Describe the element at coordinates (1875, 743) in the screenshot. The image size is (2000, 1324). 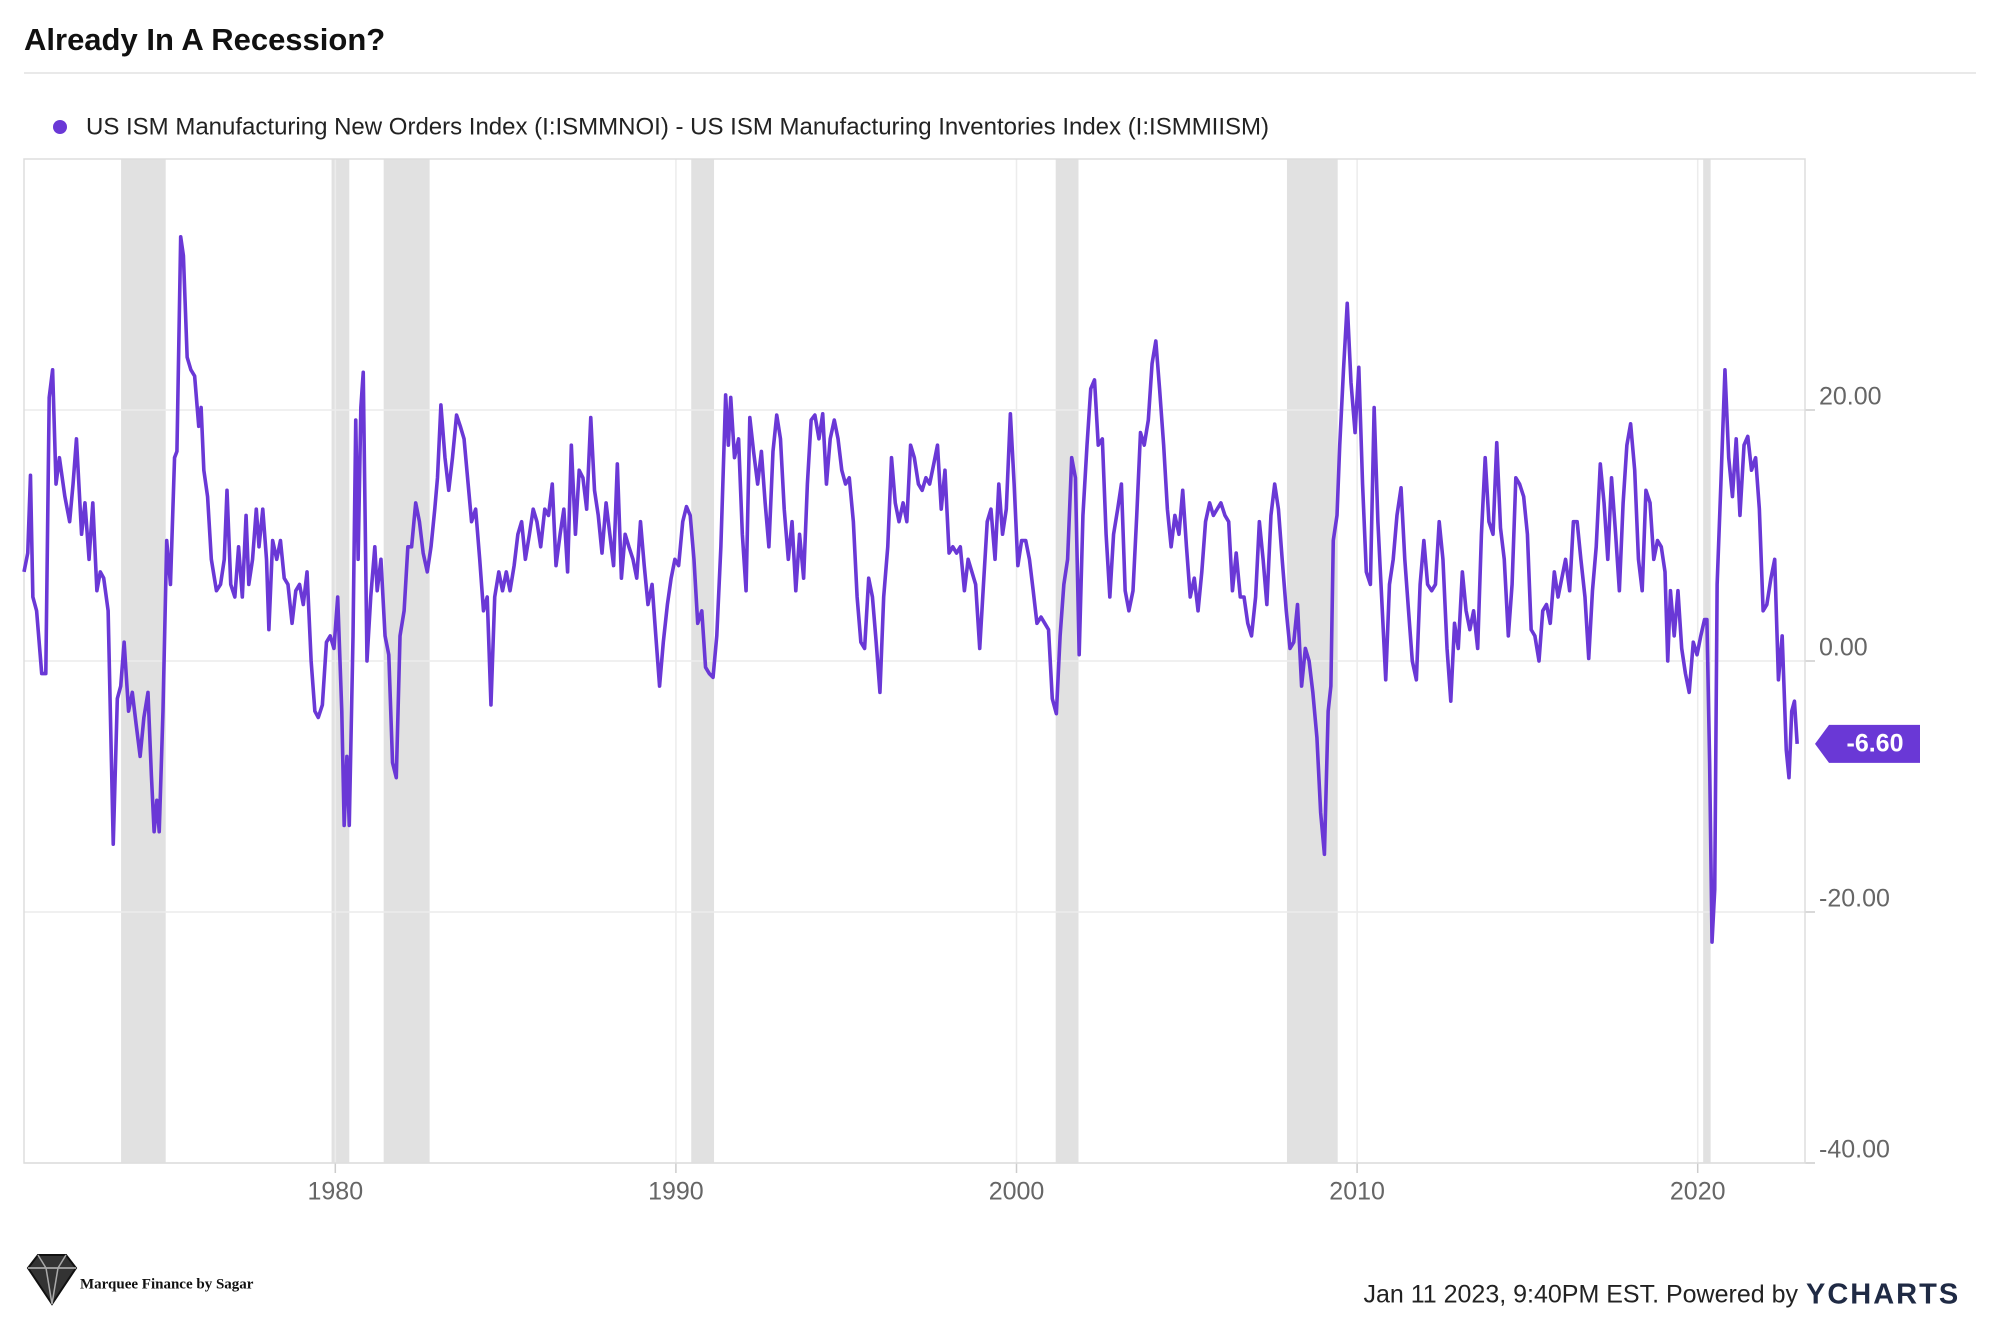
I see `last-value-label: -6.60` at that location.